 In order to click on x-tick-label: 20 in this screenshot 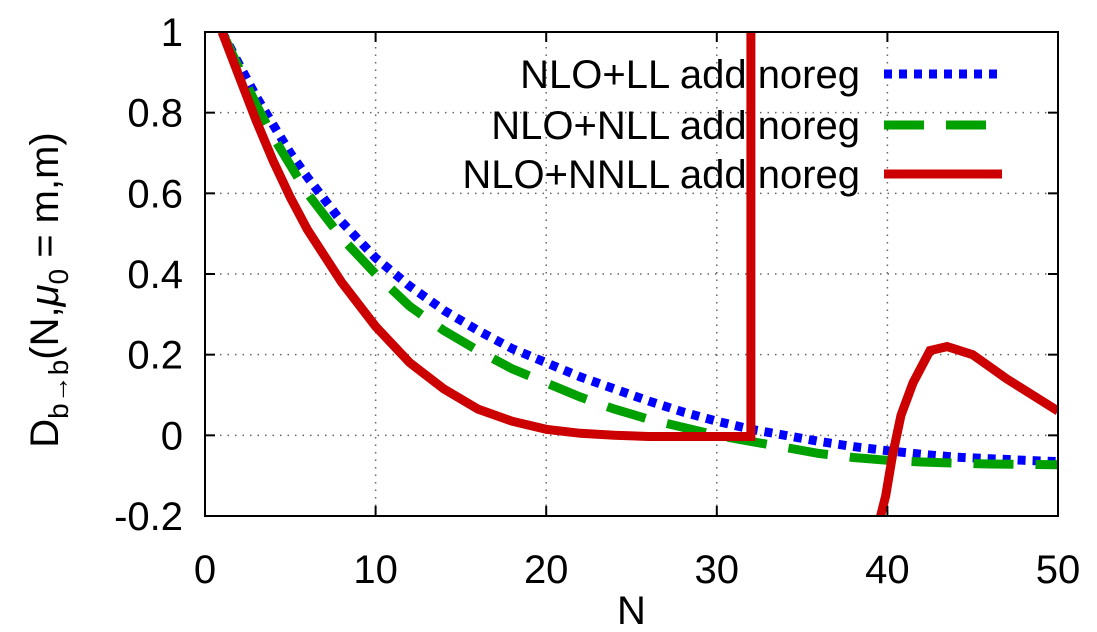, I will do `click(546, 570)`.